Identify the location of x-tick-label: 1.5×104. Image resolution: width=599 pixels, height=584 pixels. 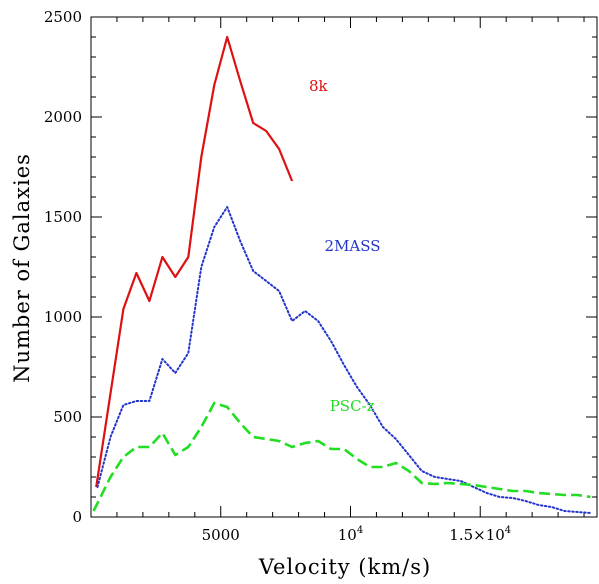
(480, 534).